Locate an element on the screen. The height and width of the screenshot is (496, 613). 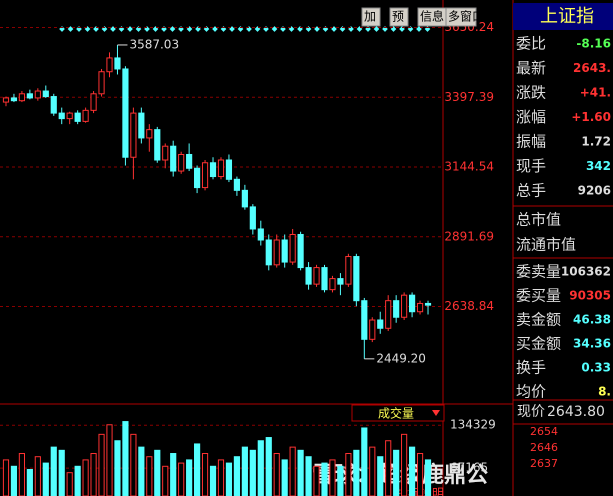
cap-label: 流通市值 is located at coordinates (546, 245).